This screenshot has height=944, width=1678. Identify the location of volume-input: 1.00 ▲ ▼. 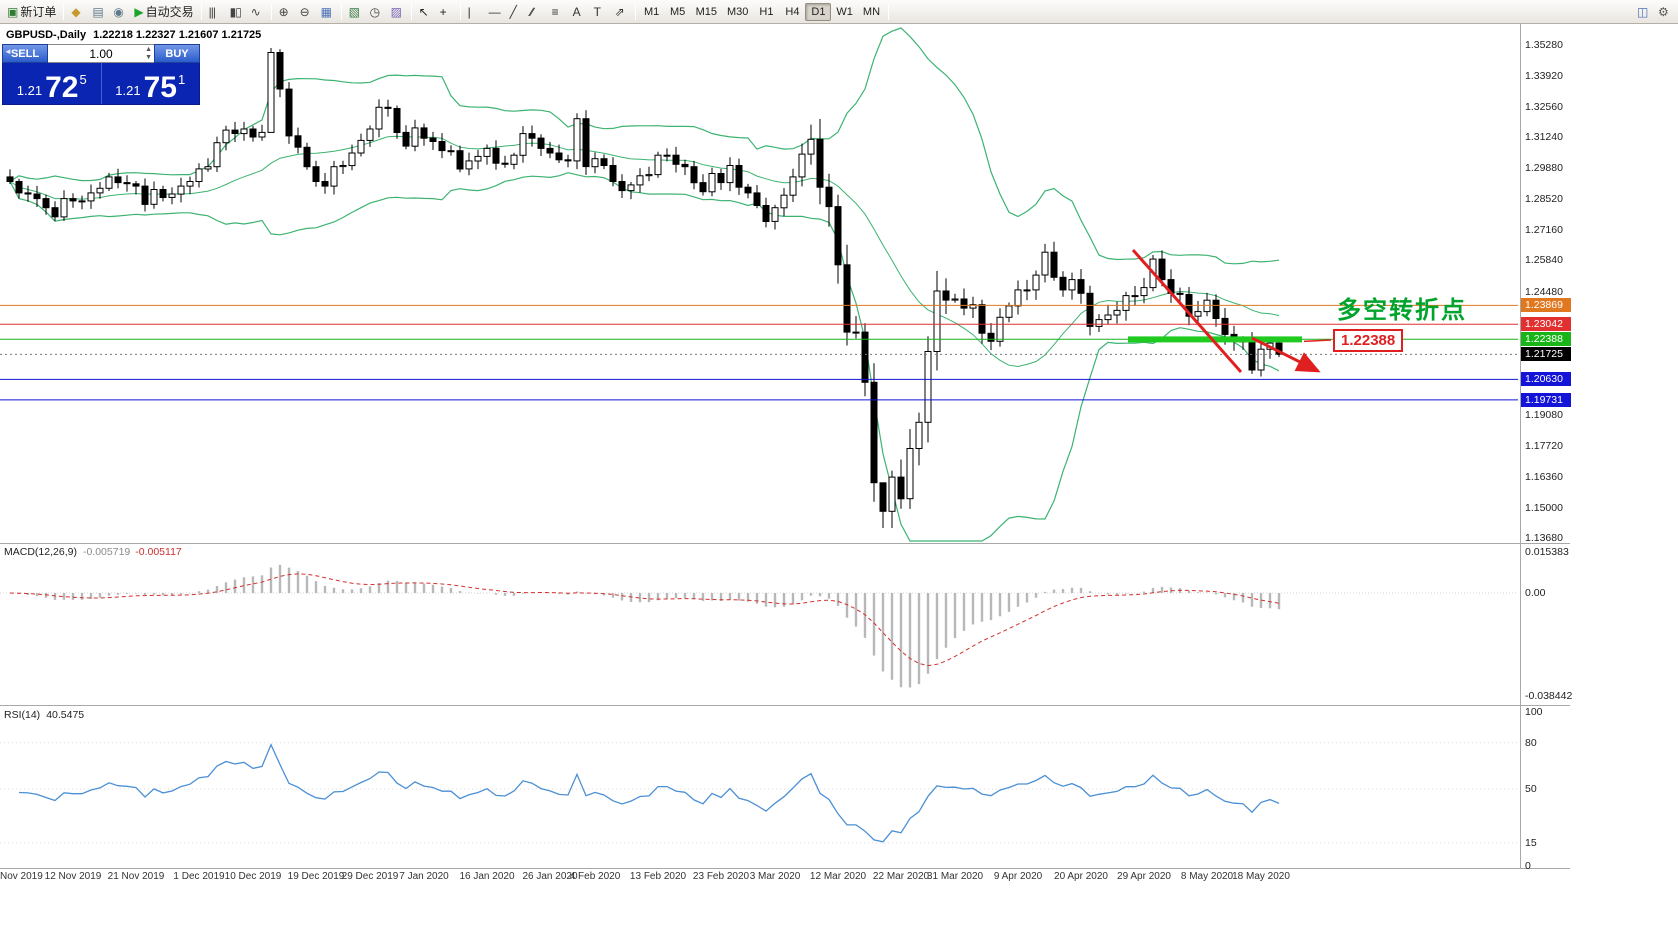
(101, 53).